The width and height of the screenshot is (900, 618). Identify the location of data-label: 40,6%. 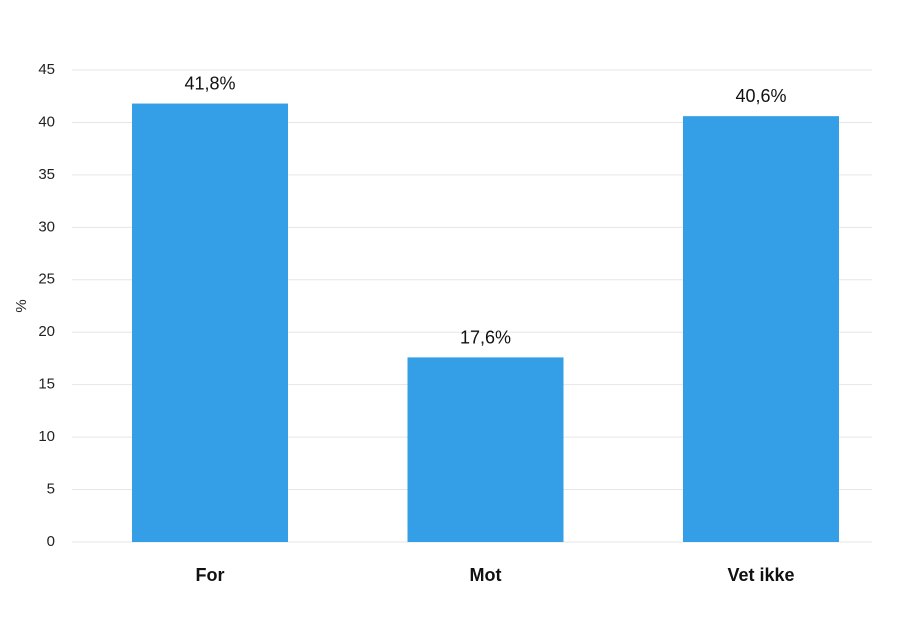
(760, 96).